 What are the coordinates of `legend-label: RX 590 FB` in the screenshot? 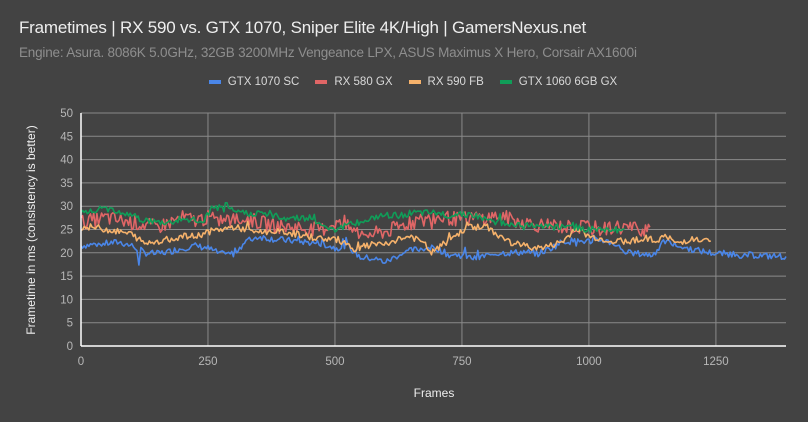 It's located at (455, 82).